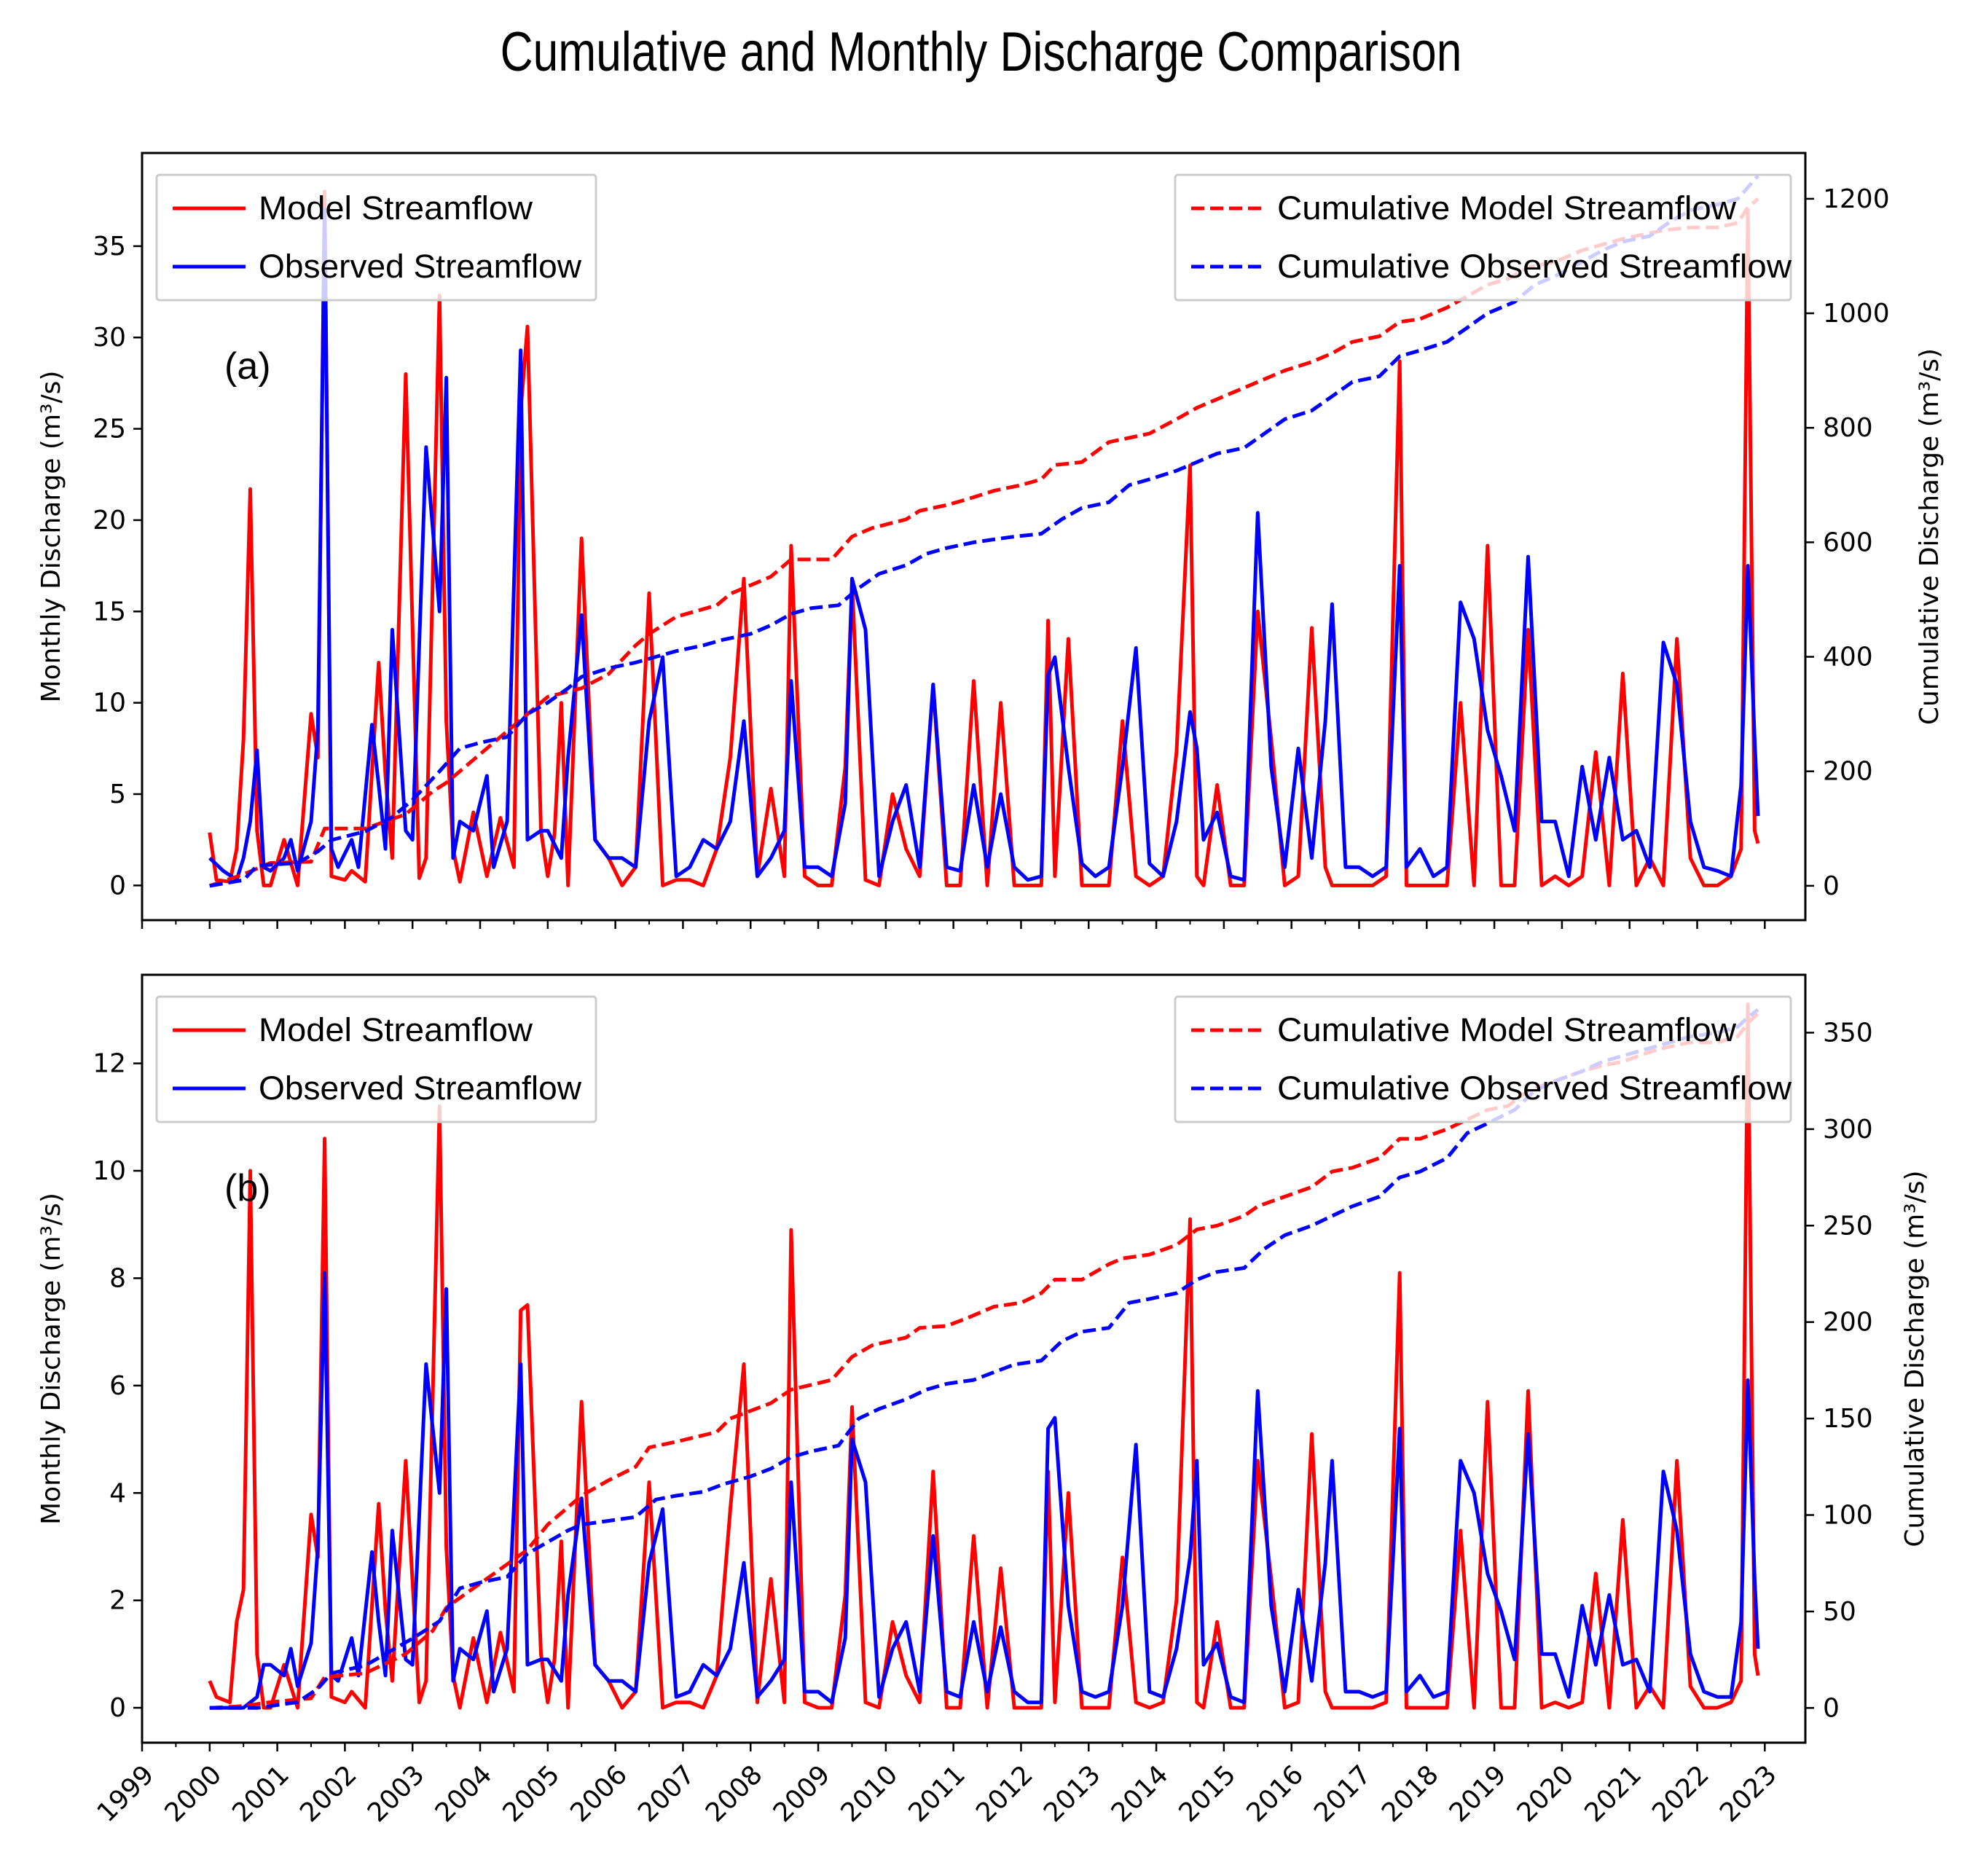 The image size is (1962, 1876). What do you see at coordinates (734, 1793) in the screenshot?
I see `x-tick-label: 2008` at bounding box center [734, 1793].